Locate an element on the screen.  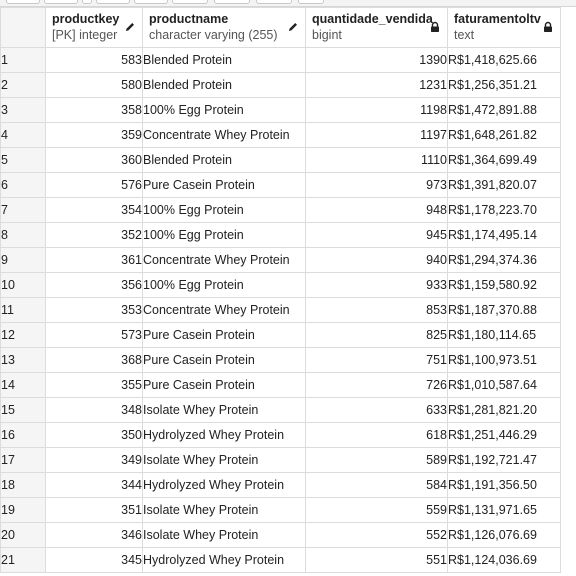
cell-faturamentoltv: R$1,281,821.20 is located at coordinates (504, 410).